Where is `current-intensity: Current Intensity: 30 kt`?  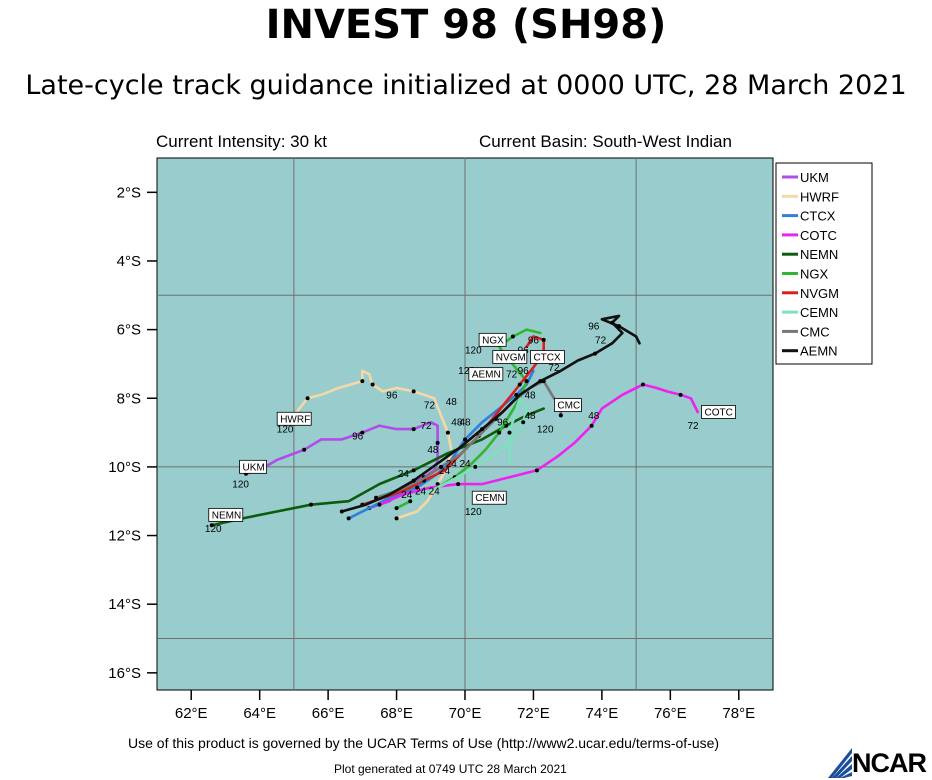 current-intensity: Current Intensity: 30 kt is located at coordinates (242, 141).